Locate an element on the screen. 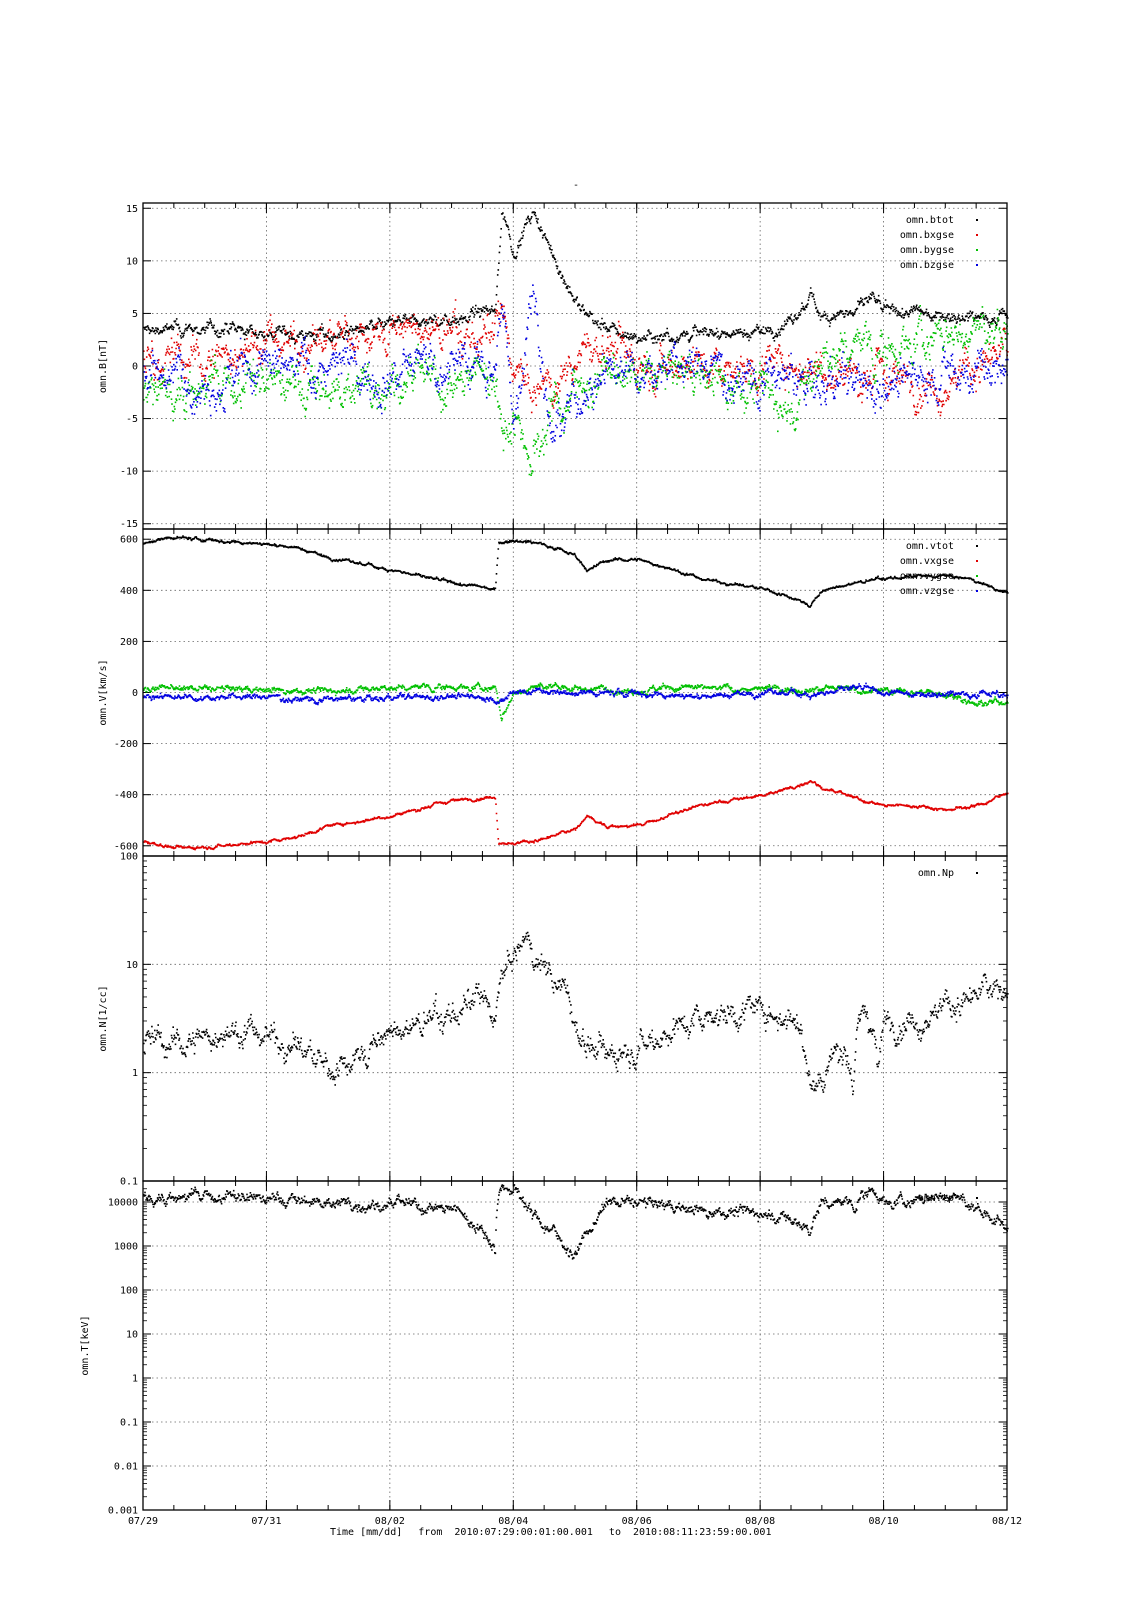 The image size is (1131, 1600). footer-axis-label: Time [mm/dd] is located at coordinates (366, 1532).